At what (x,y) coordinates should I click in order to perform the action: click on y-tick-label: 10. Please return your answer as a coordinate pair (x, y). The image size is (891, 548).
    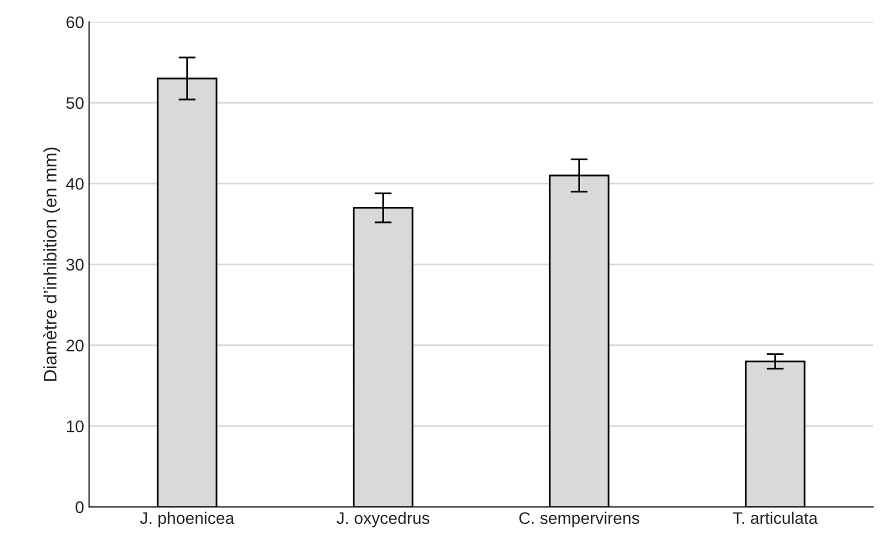
    Looking at the image, I should click on (75, 426).